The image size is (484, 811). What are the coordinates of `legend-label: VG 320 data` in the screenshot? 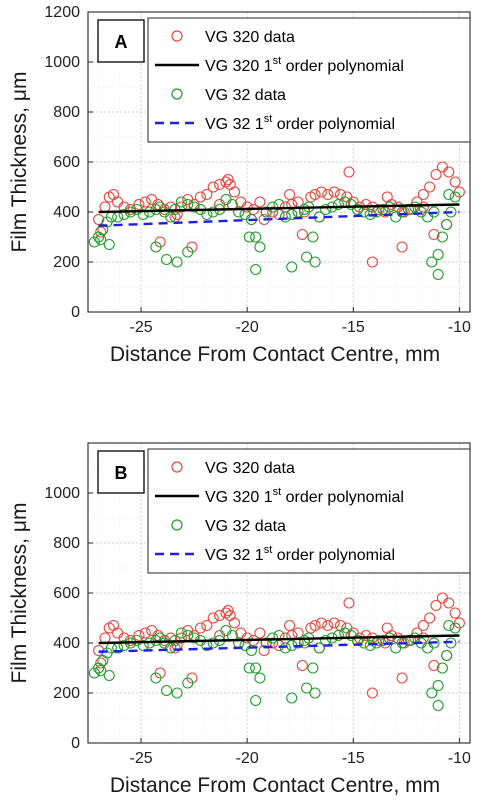 It's located at (250, 37).